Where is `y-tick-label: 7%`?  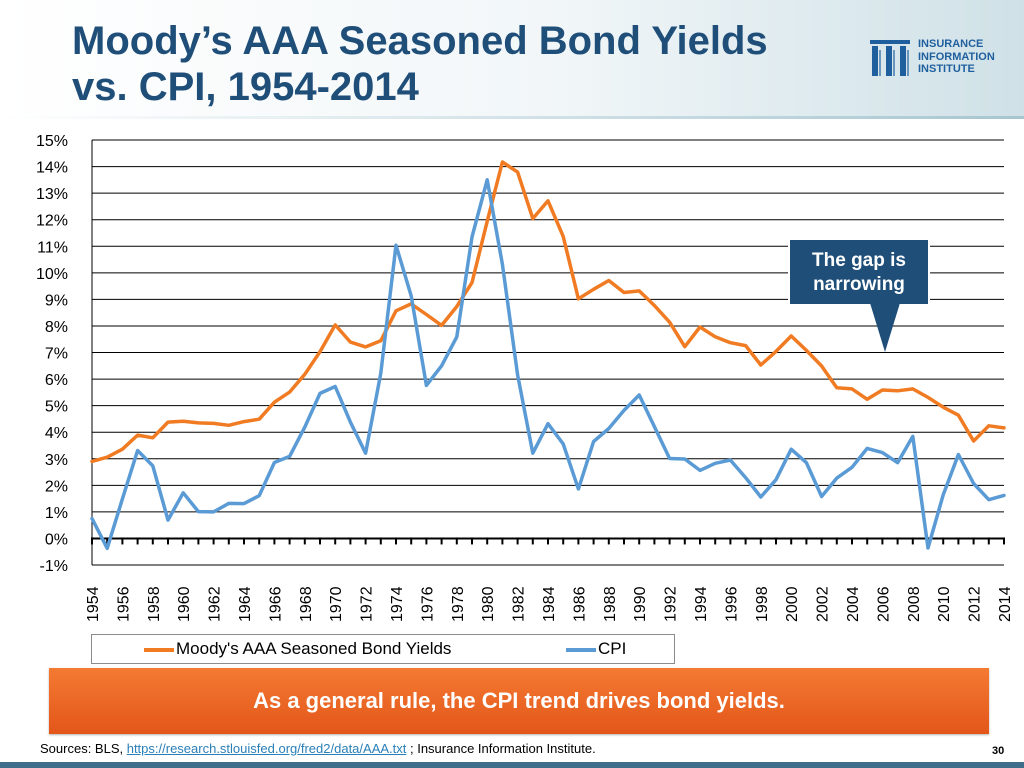 y-tick-label: 7% is located at coordinates (56, 354).